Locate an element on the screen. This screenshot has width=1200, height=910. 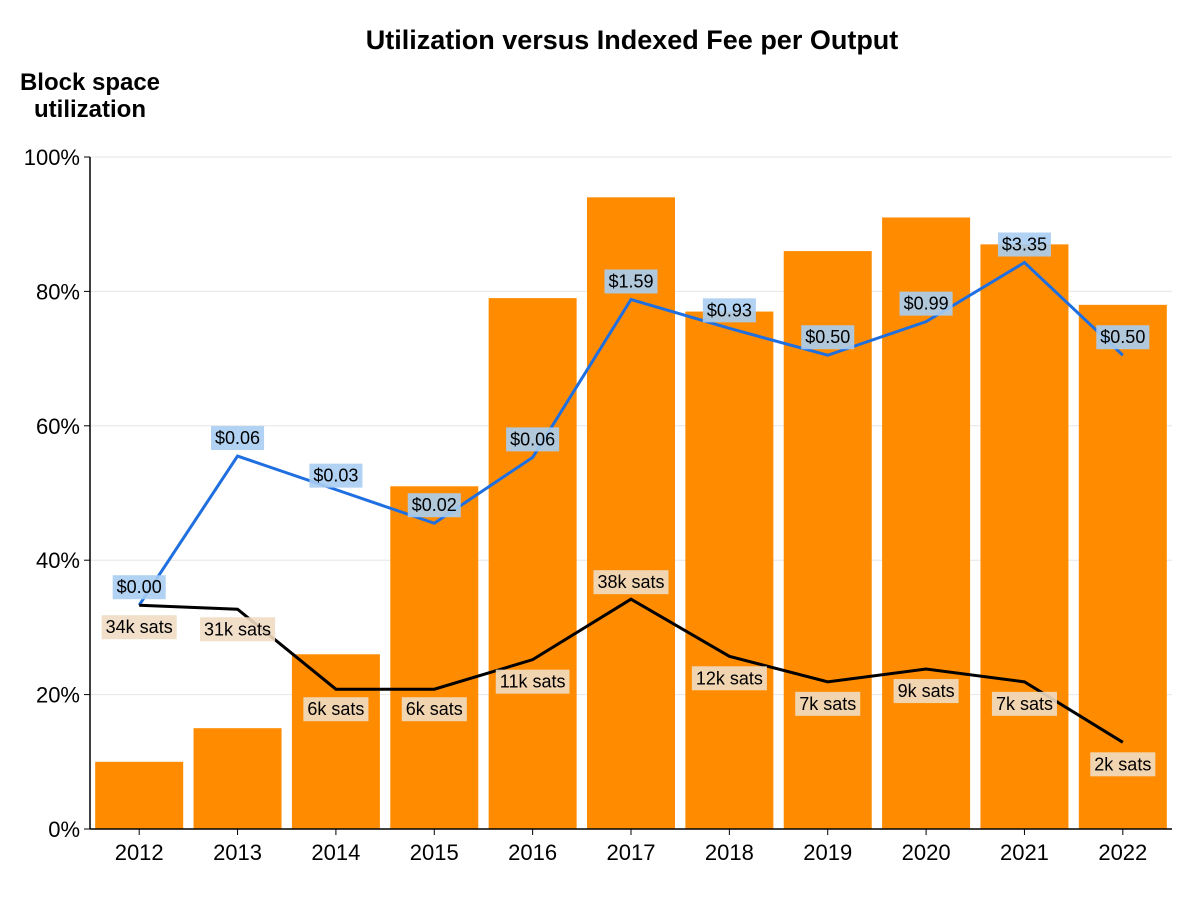
x-tick-label: 2021 is located at coordinates (1024, 852).